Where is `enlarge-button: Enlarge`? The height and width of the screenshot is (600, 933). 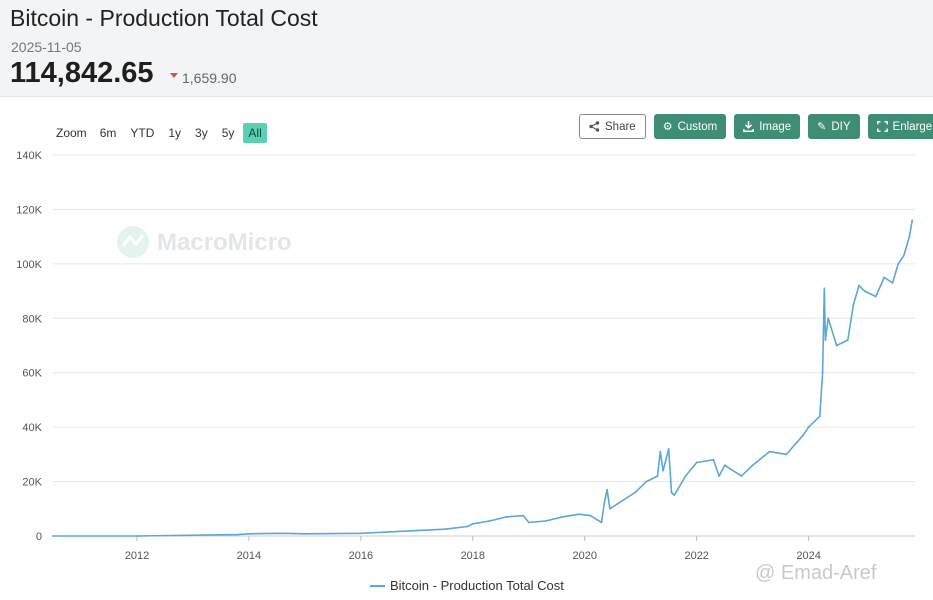
enlarge-button: Enlarge is located at coordinates (900, 126).